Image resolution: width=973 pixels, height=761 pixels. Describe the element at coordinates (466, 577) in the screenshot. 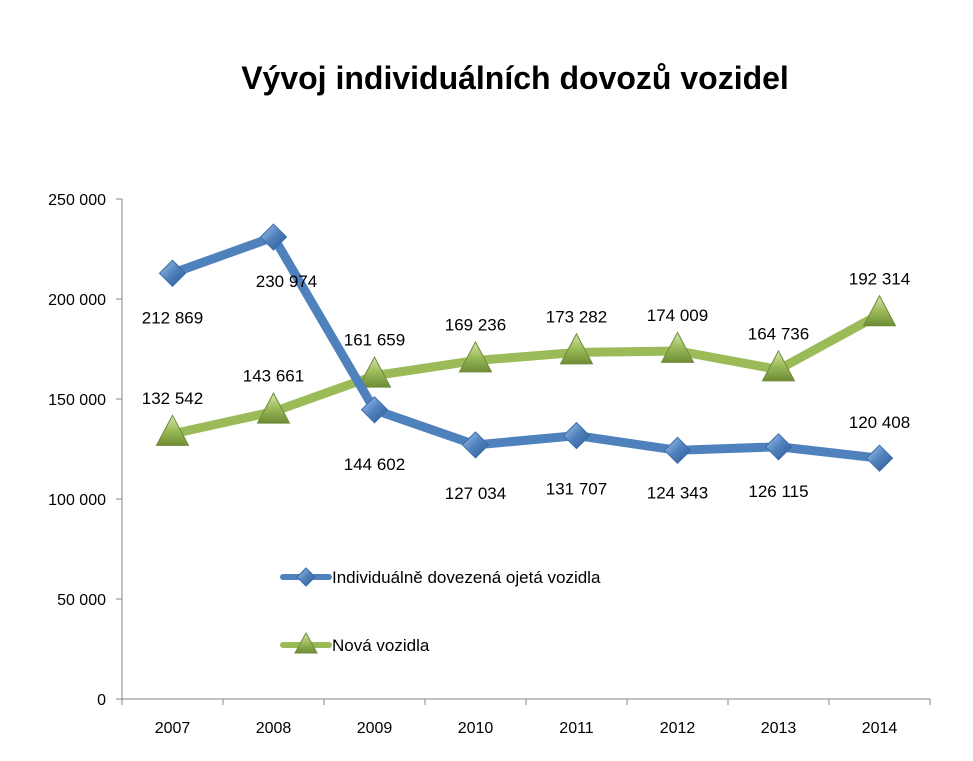

I see `legend-label: Individuálně dovezená ojetá vozidla` at that location.